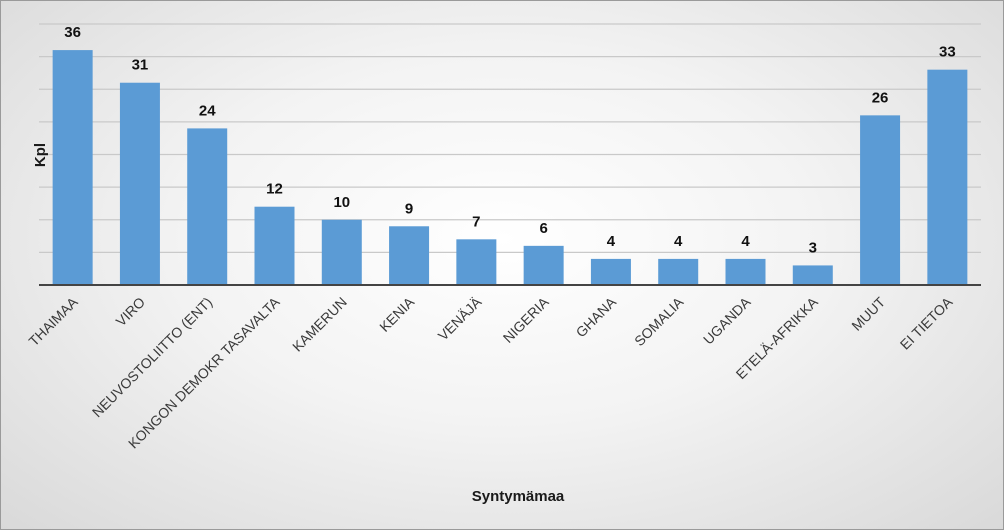 The width and height of the screenshot is (1004, 531). What do you see at coordinates (543, 228) in the screenshot?
I see `bar-value-label: 6` at bounding box center [543, 228].